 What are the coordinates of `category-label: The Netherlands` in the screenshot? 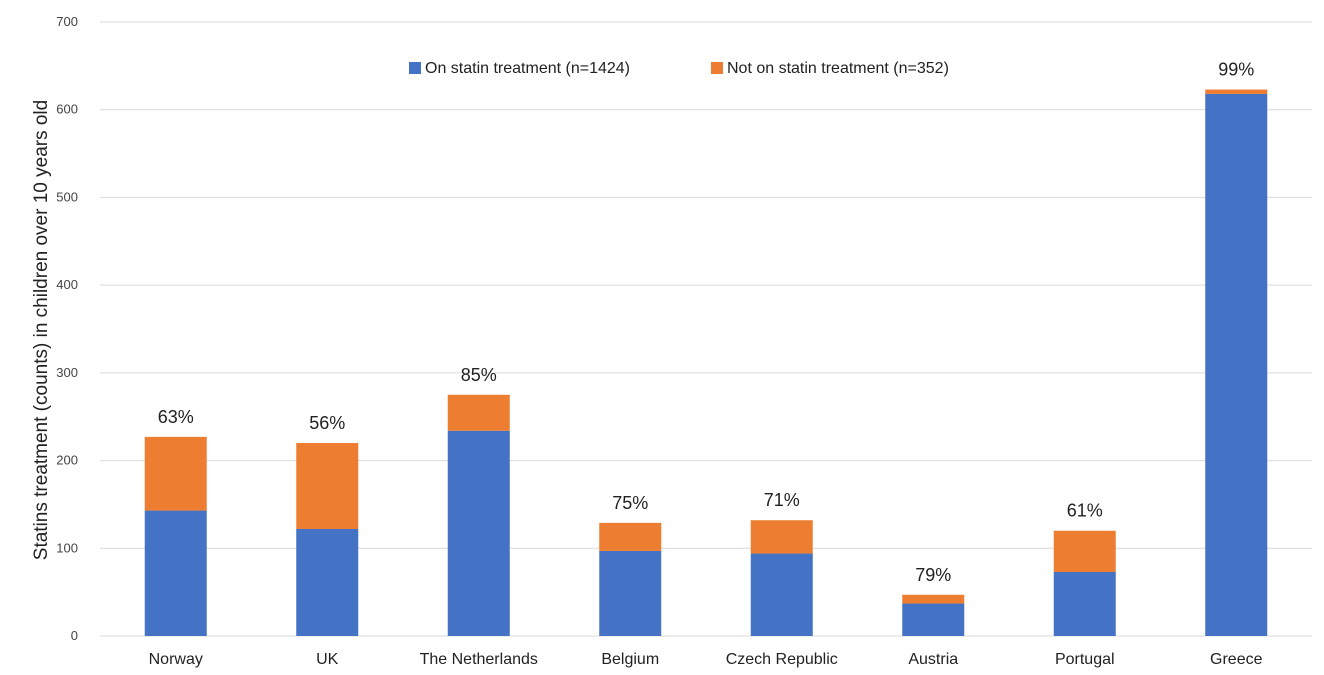 It's located at (479, 659).